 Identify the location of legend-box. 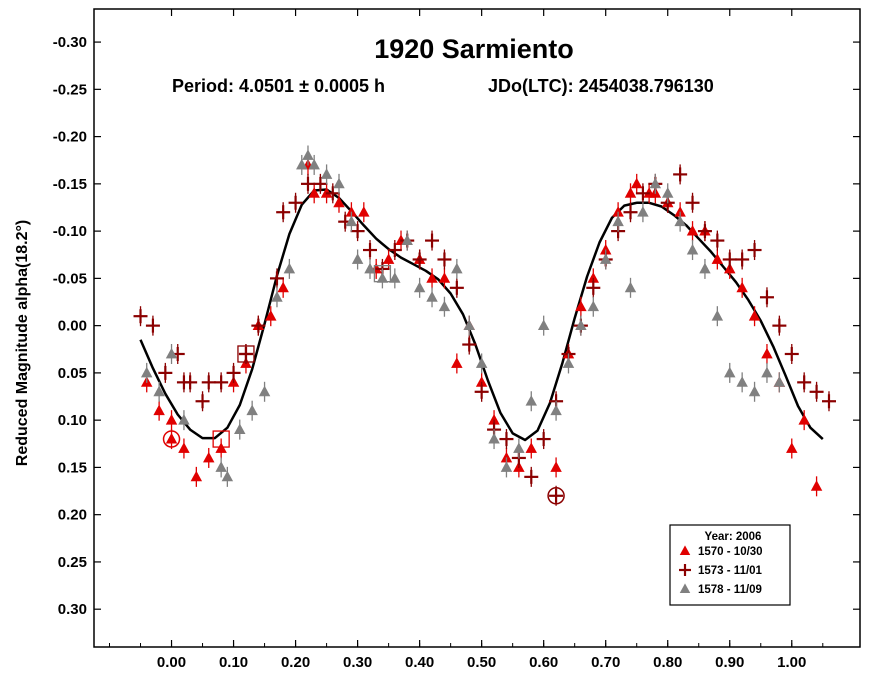
(730, 565).